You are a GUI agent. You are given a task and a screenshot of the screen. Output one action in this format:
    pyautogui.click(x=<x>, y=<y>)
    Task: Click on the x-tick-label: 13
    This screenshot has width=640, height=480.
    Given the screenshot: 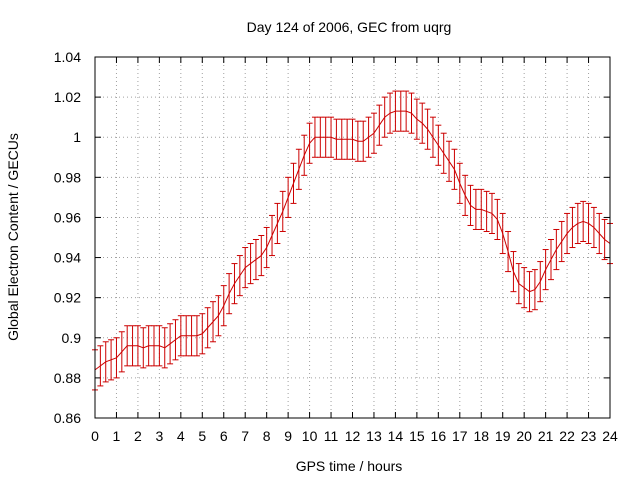 What is the action you would take?
    pyautogui.click(x=374, y=436)
    